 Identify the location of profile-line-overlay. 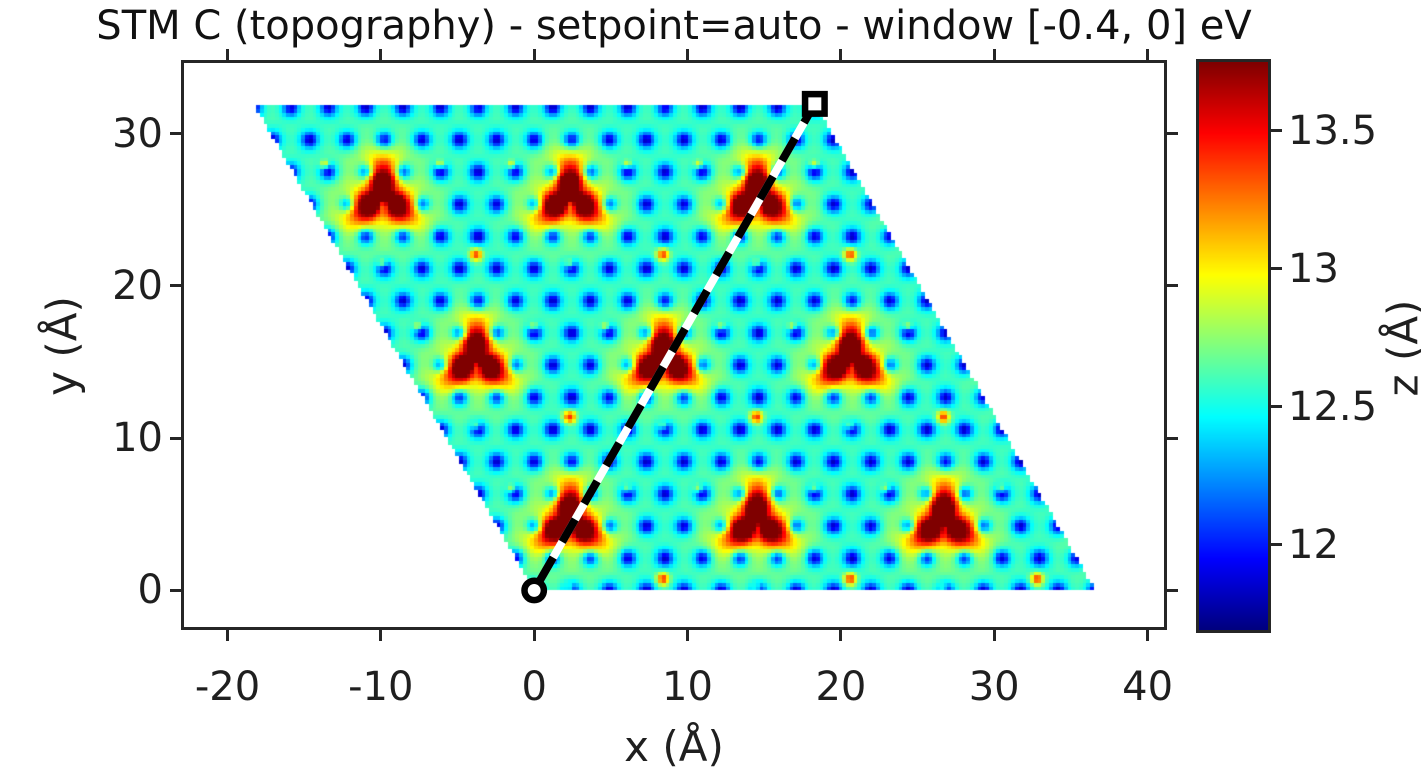
(674, 347).